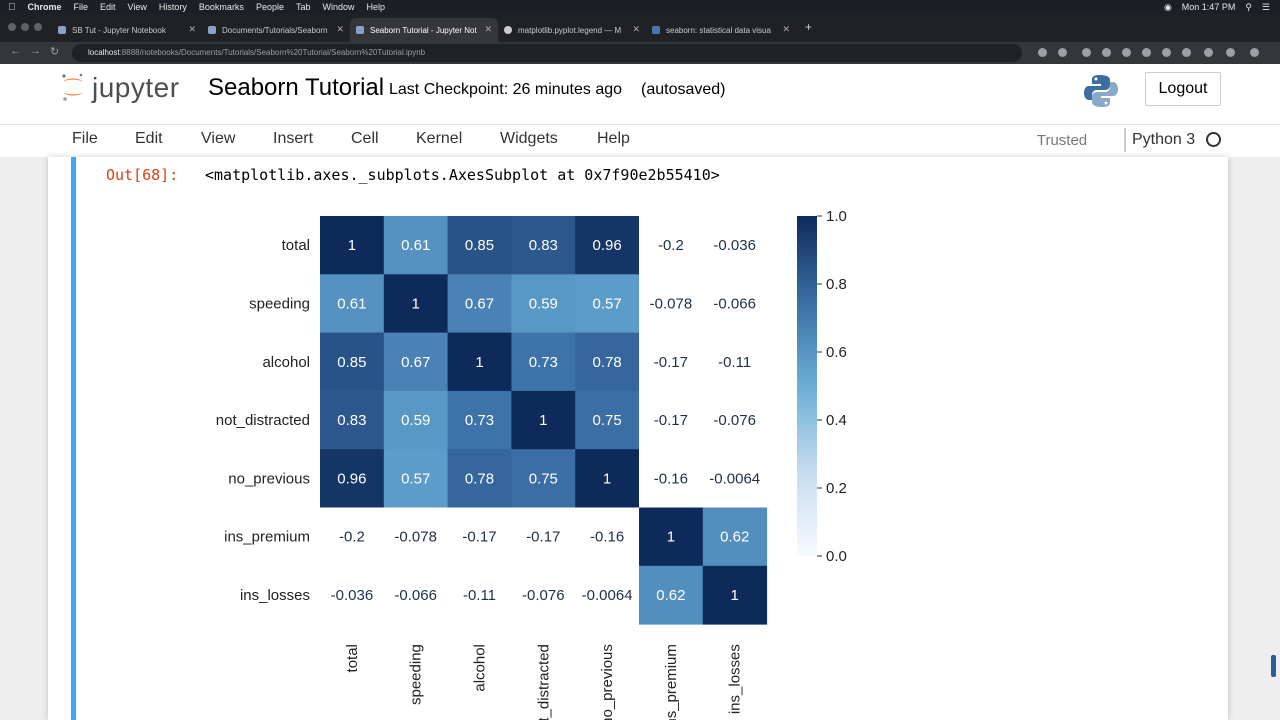 The image size is (1280, 720). Describe the element at coordinates (656, 30) in the screenshot. I see `seaborn-favicon-icon` at that location.